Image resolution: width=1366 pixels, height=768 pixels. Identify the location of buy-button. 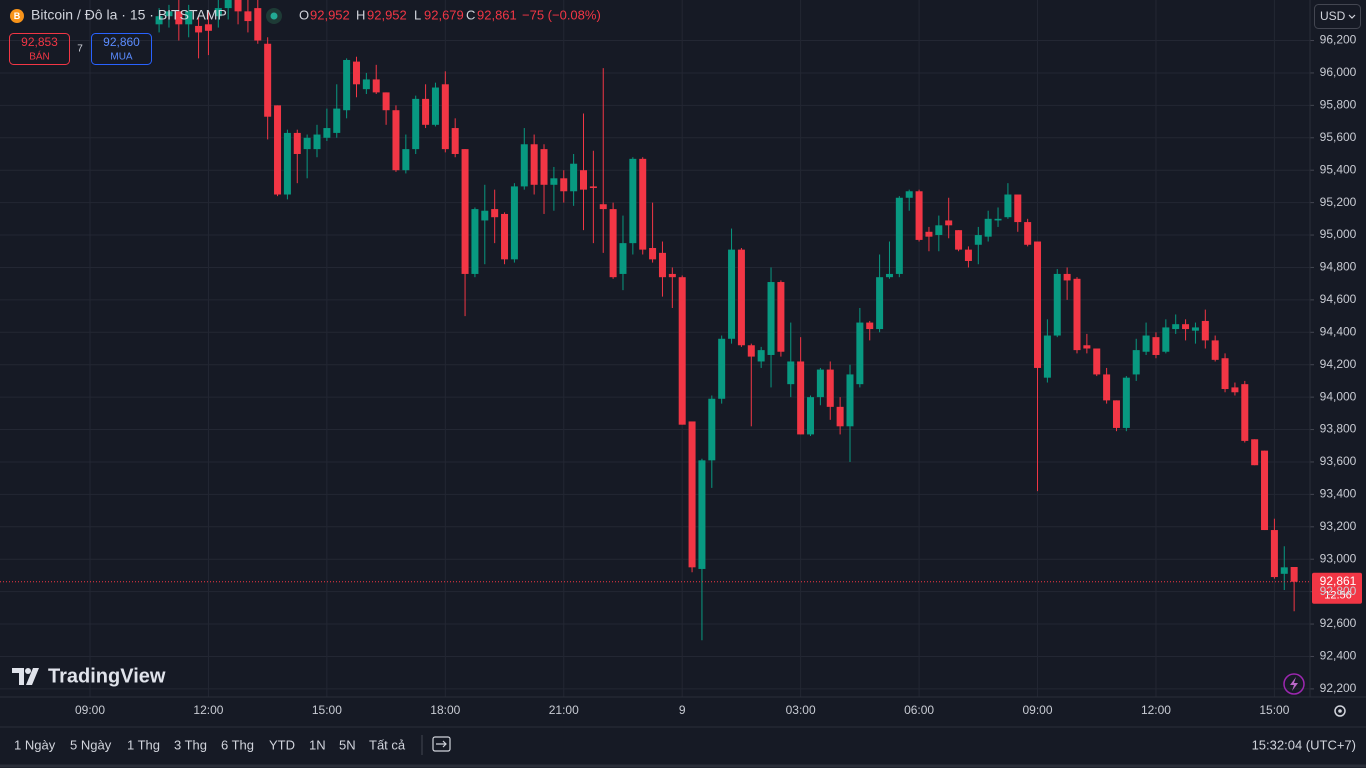
(121, 49).